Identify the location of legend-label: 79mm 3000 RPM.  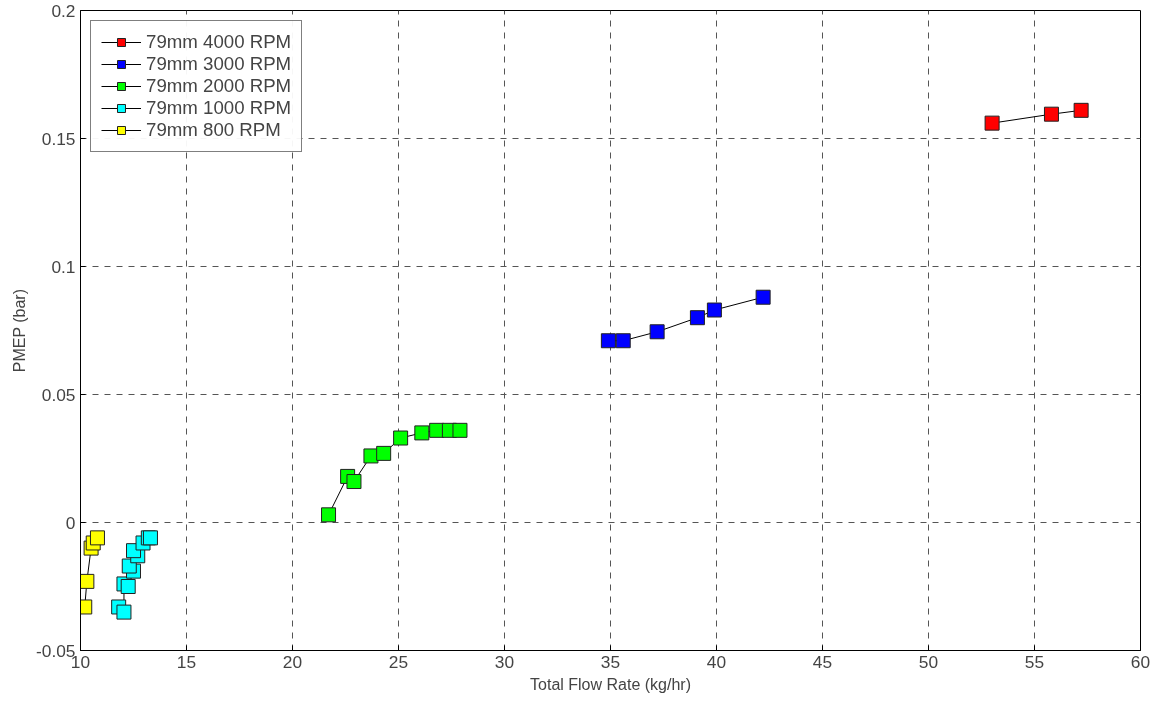
(219, 64).